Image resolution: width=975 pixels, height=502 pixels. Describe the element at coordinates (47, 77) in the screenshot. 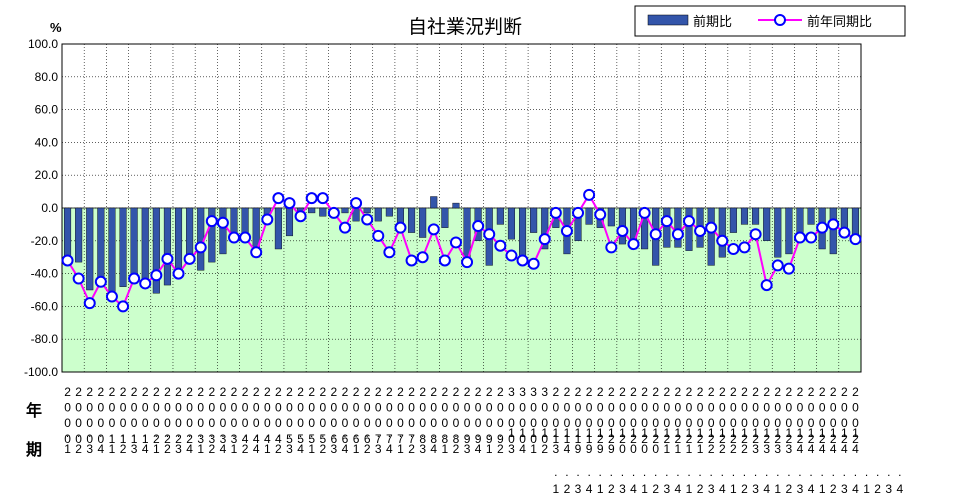

I see `y-tick-label: 80.0` at that location.